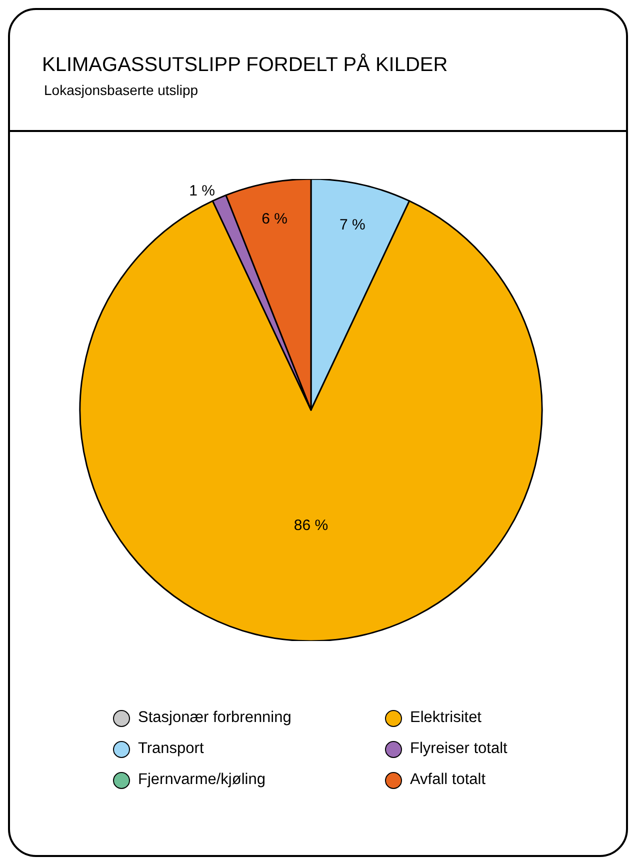 This screenshot has width=630, height=859. I want to click on legend-label: Fjernvarme/kjøling, so click(202, 780).